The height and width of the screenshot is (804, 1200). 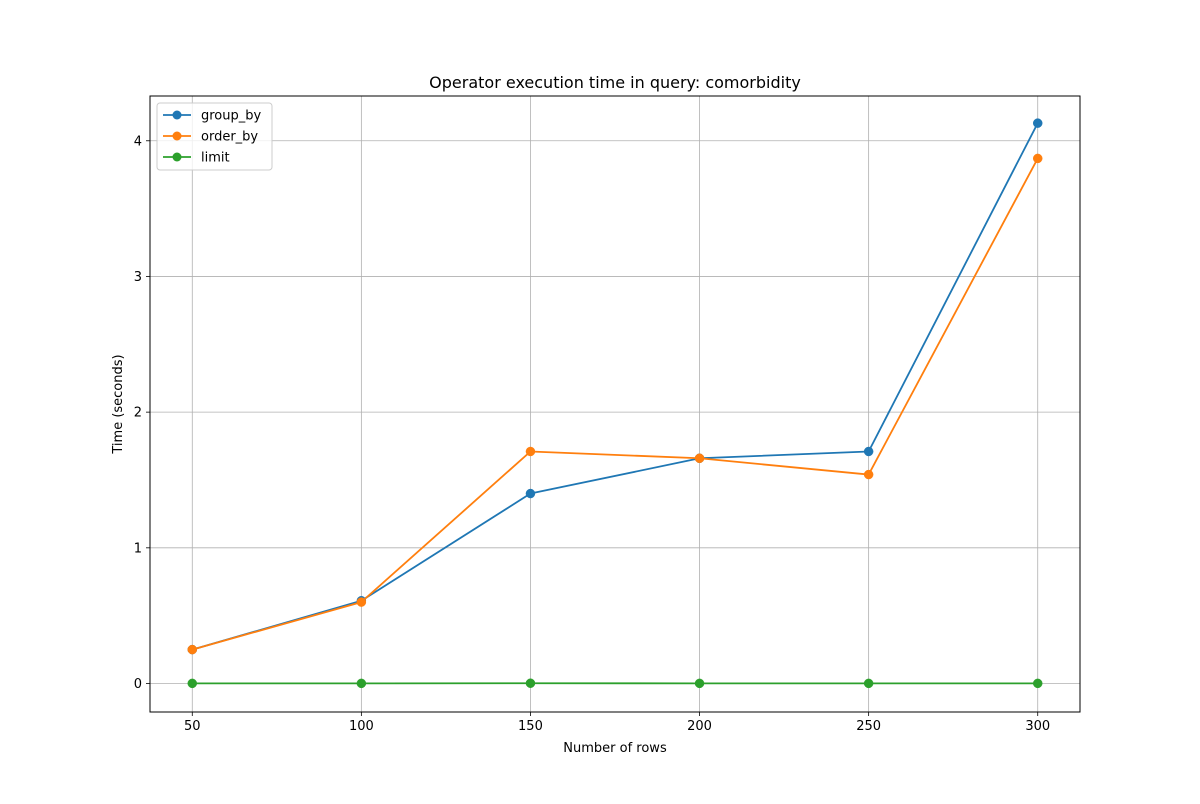 What do you see at coordinates (177, 136) in the screenshot?
I see `legend-marker-order-by` at bounding box center [177, 136].